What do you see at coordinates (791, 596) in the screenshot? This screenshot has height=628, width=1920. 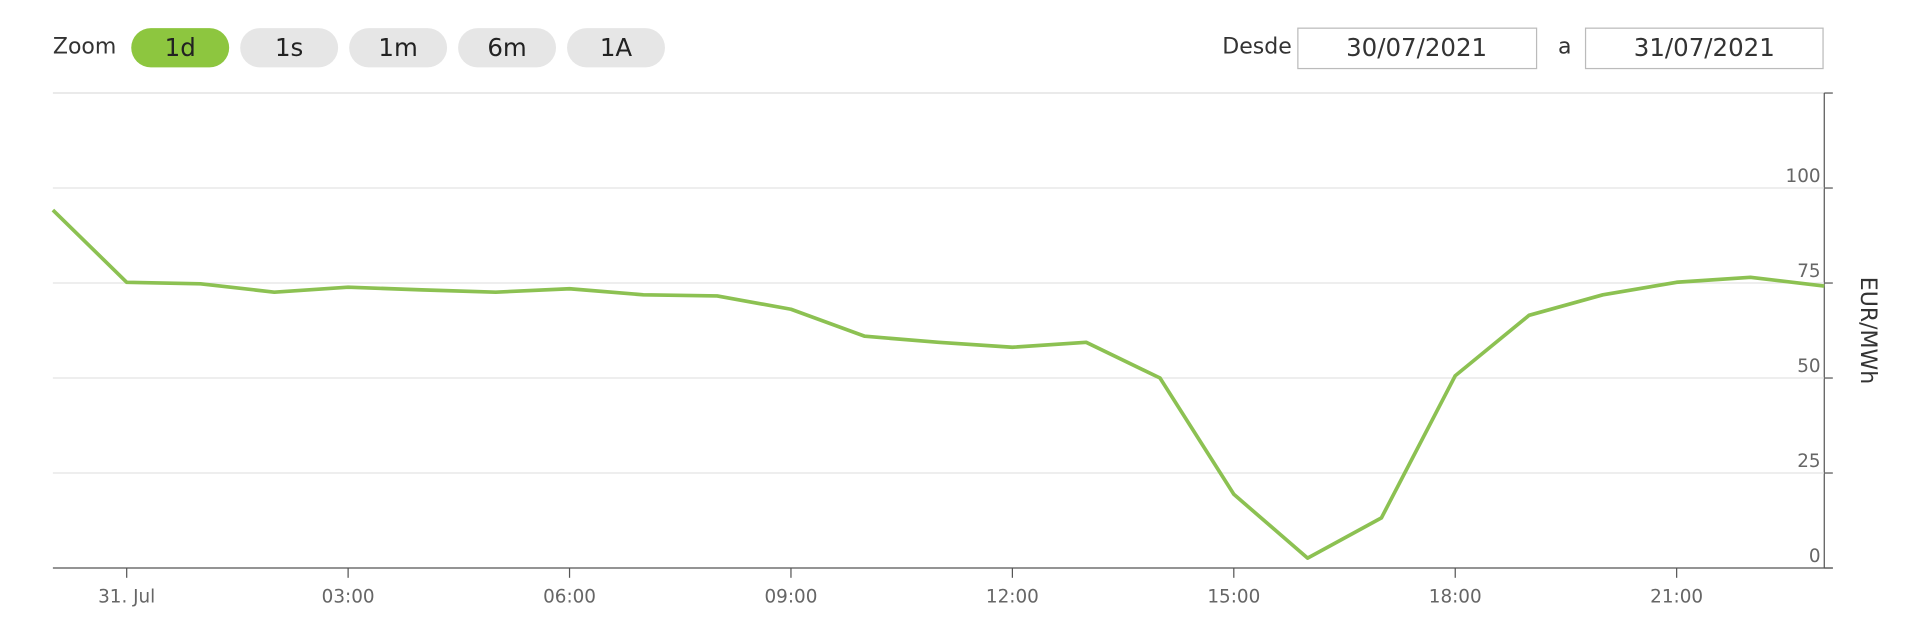 I see `x-tick-label: 09:00` at bounding box center [791, 596].